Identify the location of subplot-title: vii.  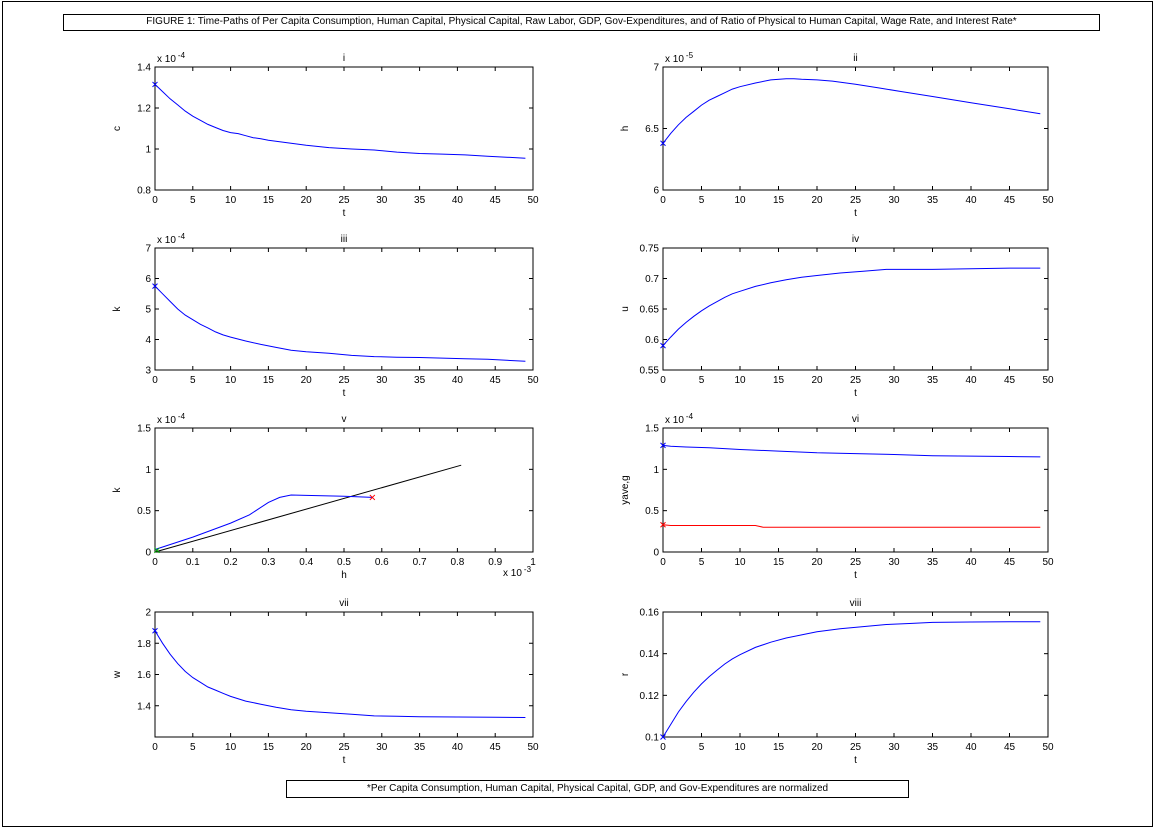
(343, 603).